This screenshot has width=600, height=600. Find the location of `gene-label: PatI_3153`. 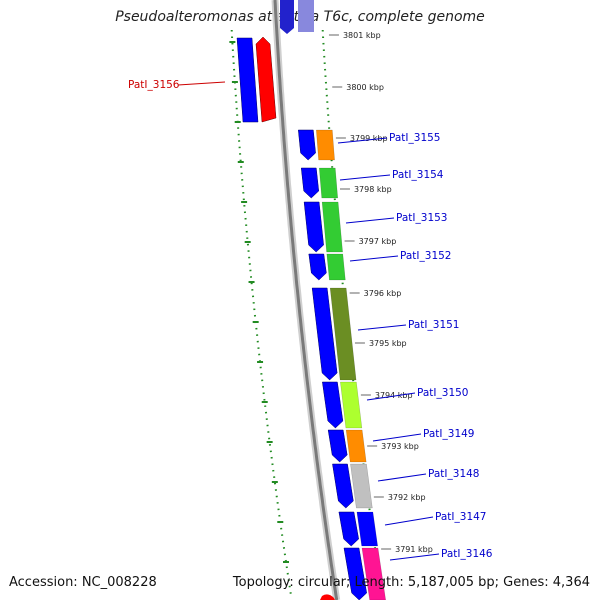

gene-label: PatI_3153 is located at coordinates (421, 218).